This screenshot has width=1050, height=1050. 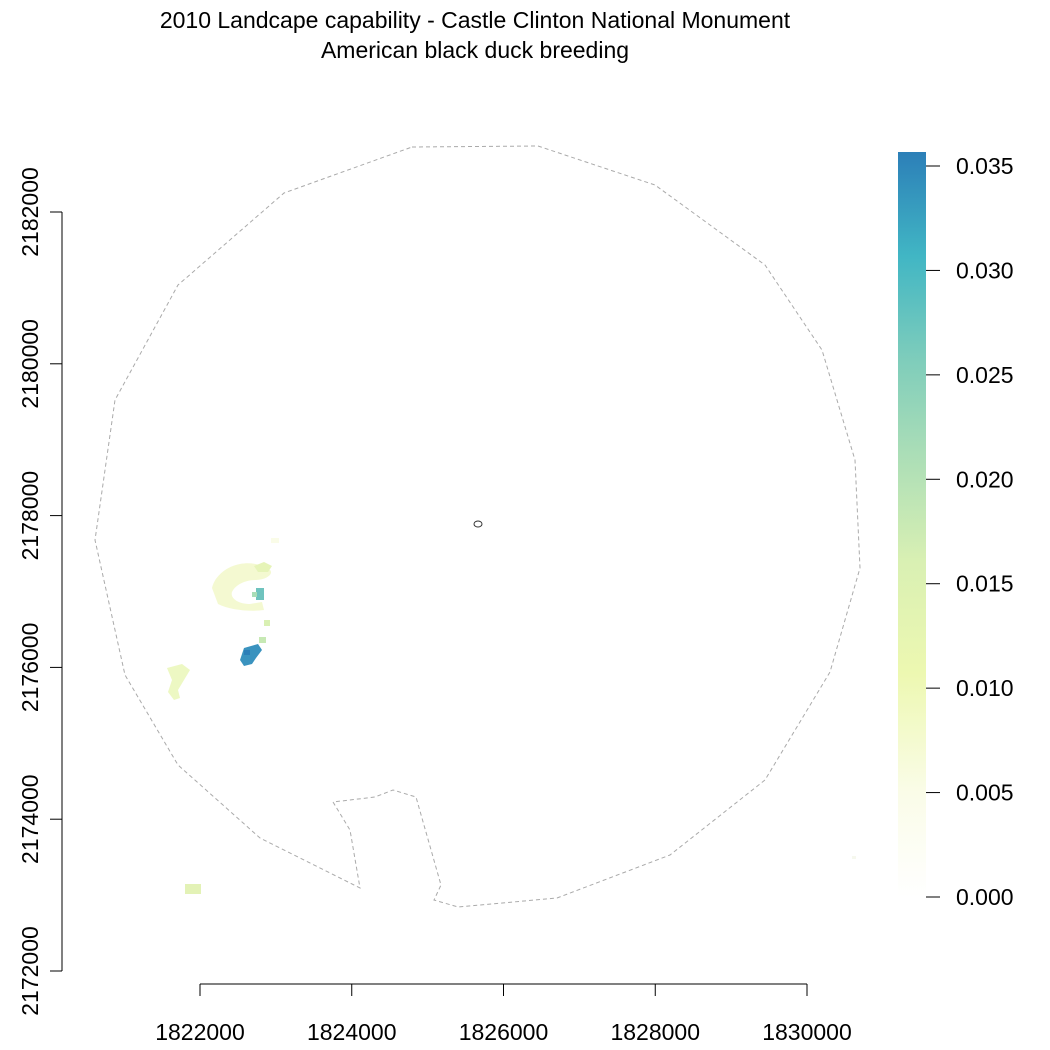 I want to click on monument-marker, so click(x=478, y=524).